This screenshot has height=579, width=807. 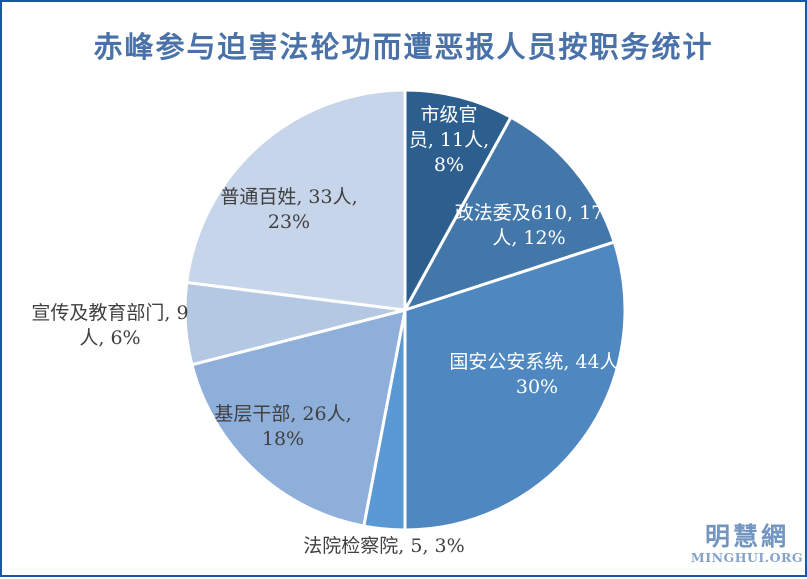 What do you see at coordinates (110, 313) in the screenshot?
I see `label-line: 宣传及教育部门, 9` at bounding box center [110, 313].